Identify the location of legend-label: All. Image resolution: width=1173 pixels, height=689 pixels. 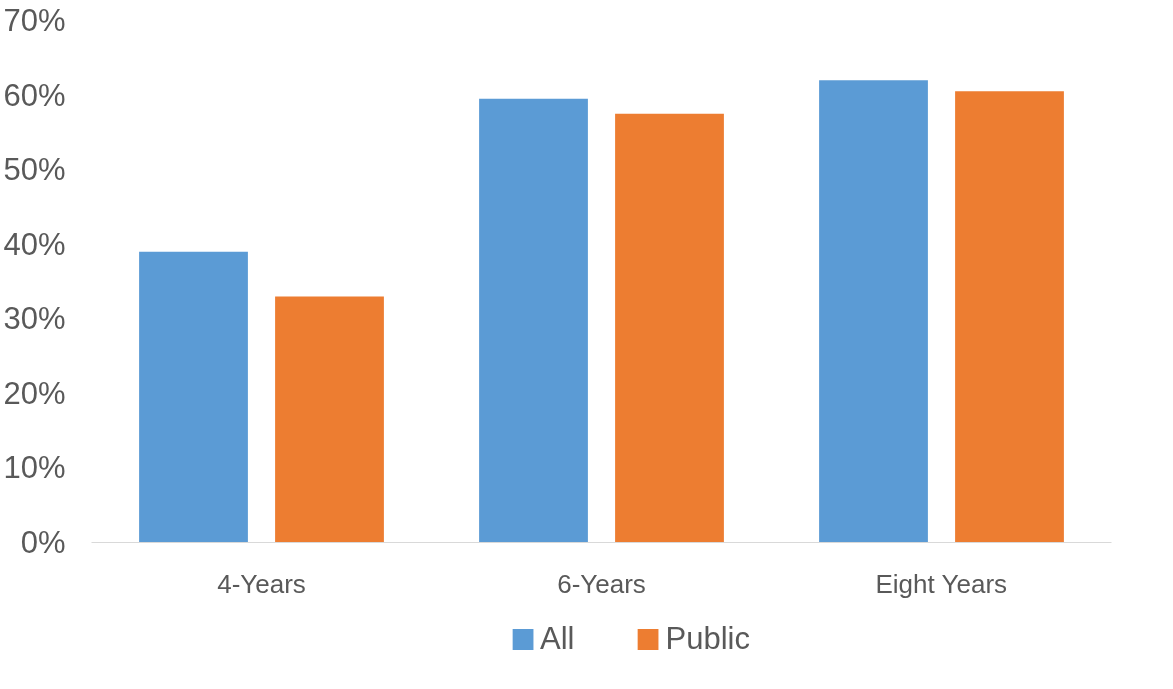
(557, 638).